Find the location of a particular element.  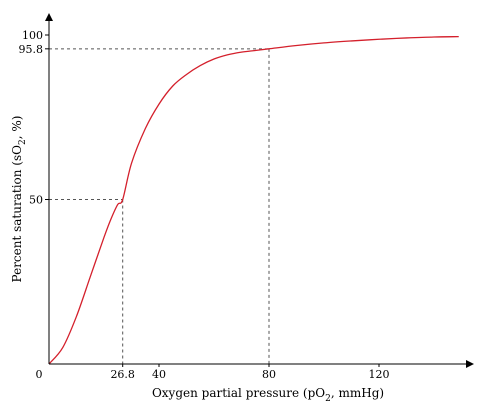

x-axis-label: Oxygen partial pressure (pO2, mmHg) is located at coordinates (268, 395).